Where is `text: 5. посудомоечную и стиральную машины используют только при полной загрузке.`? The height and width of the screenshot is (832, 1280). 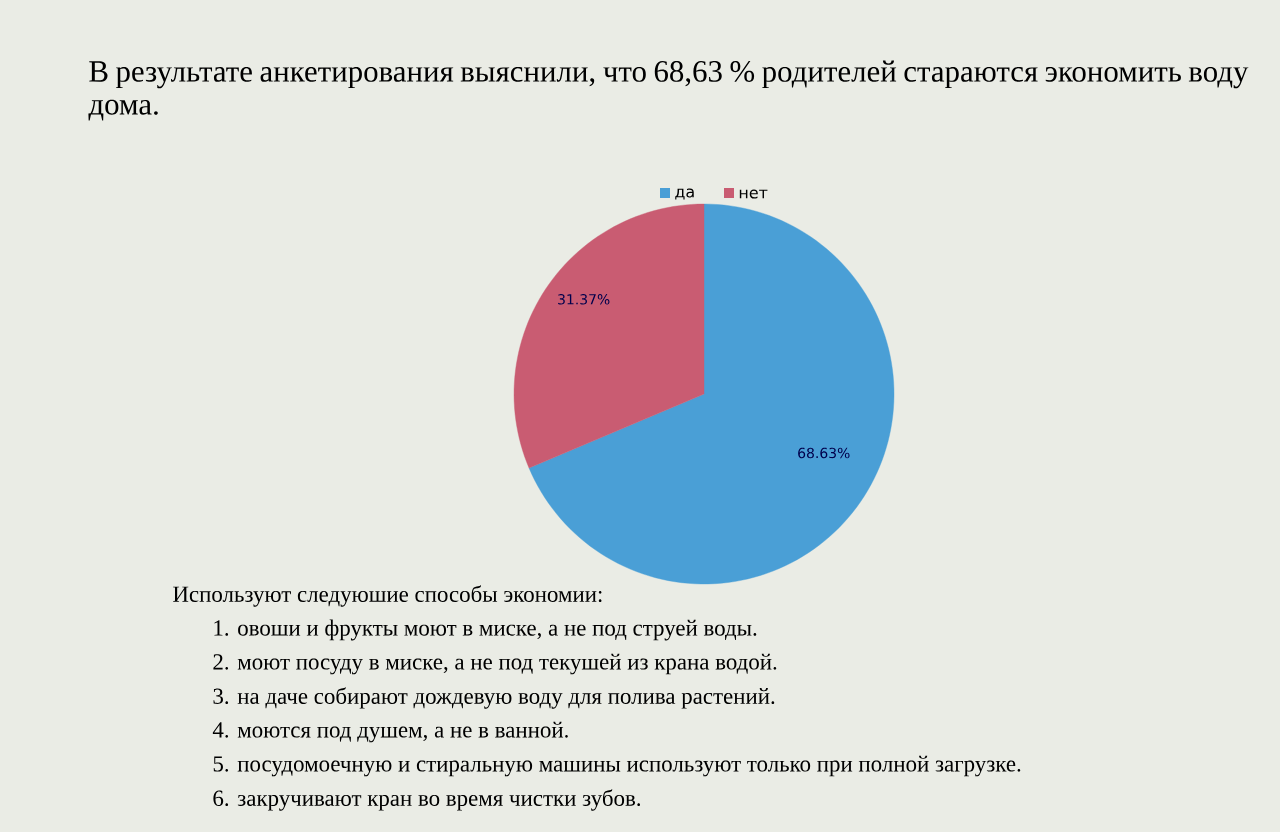
text: 5. посудомоечную и стиральную машины используют только при полной загрузке. is located at coordinates (617, 766).